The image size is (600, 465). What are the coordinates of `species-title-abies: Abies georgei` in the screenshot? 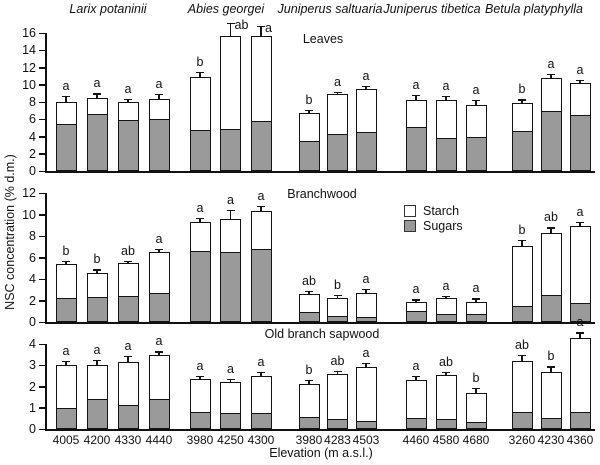 It's located at (226, 9).